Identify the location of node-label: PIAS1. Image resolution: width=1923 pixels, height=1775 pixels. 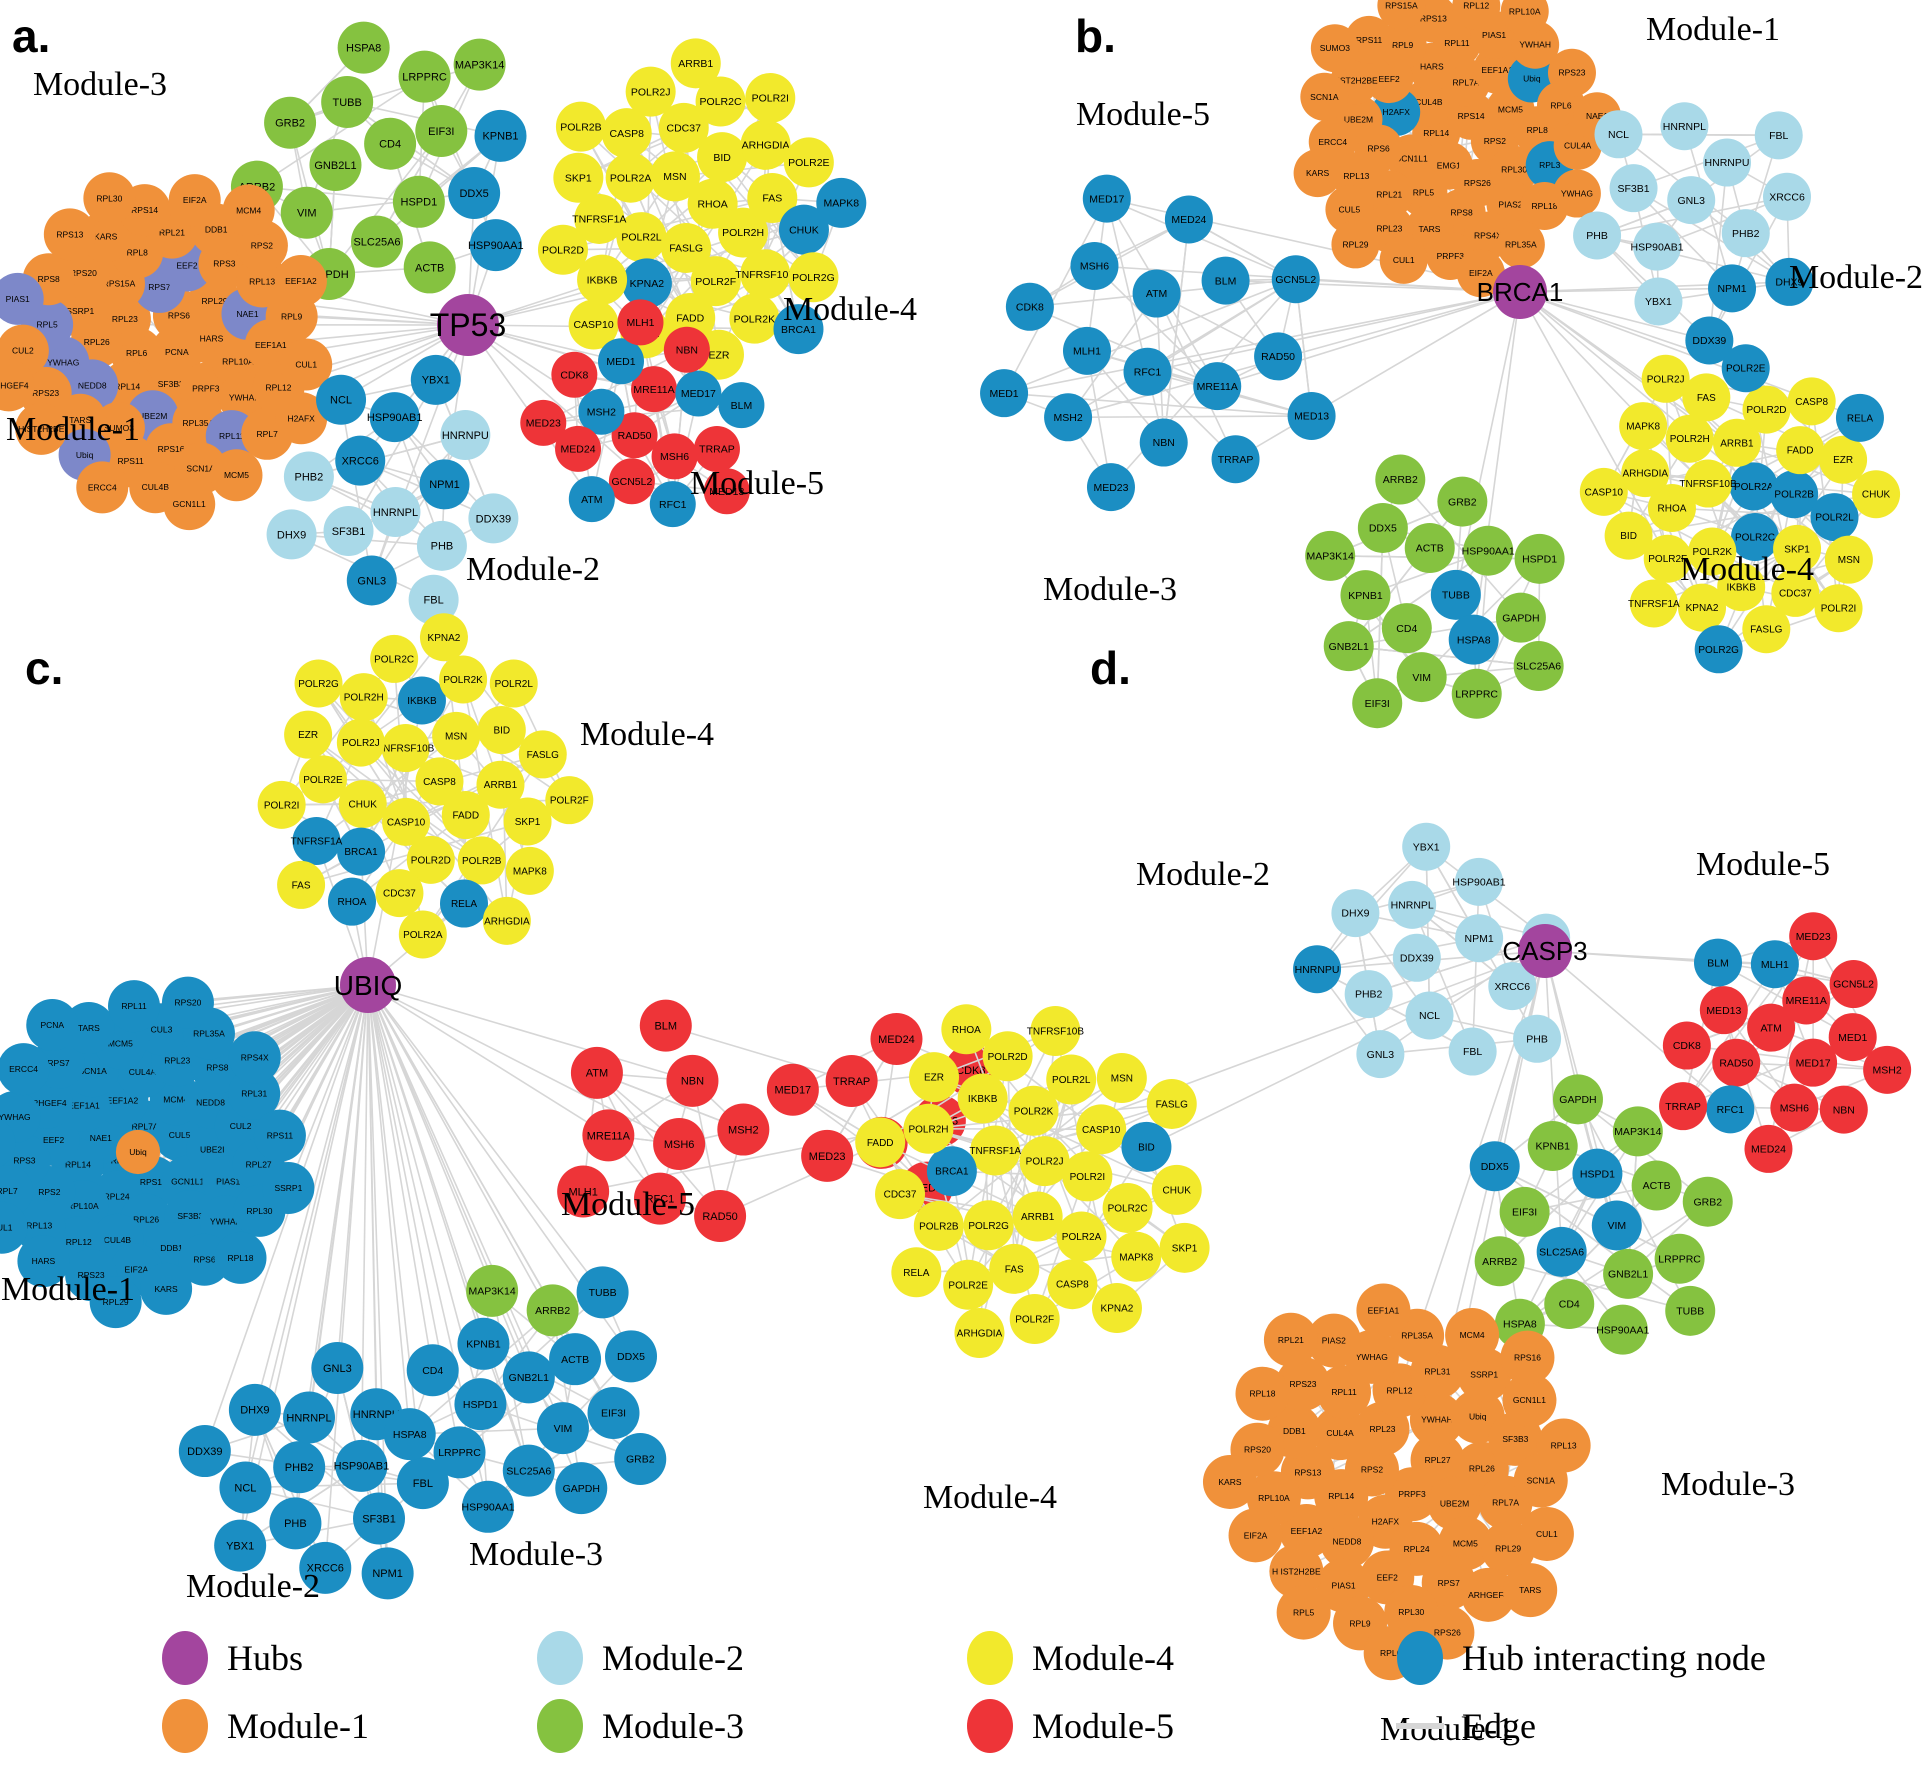
(18, 299).